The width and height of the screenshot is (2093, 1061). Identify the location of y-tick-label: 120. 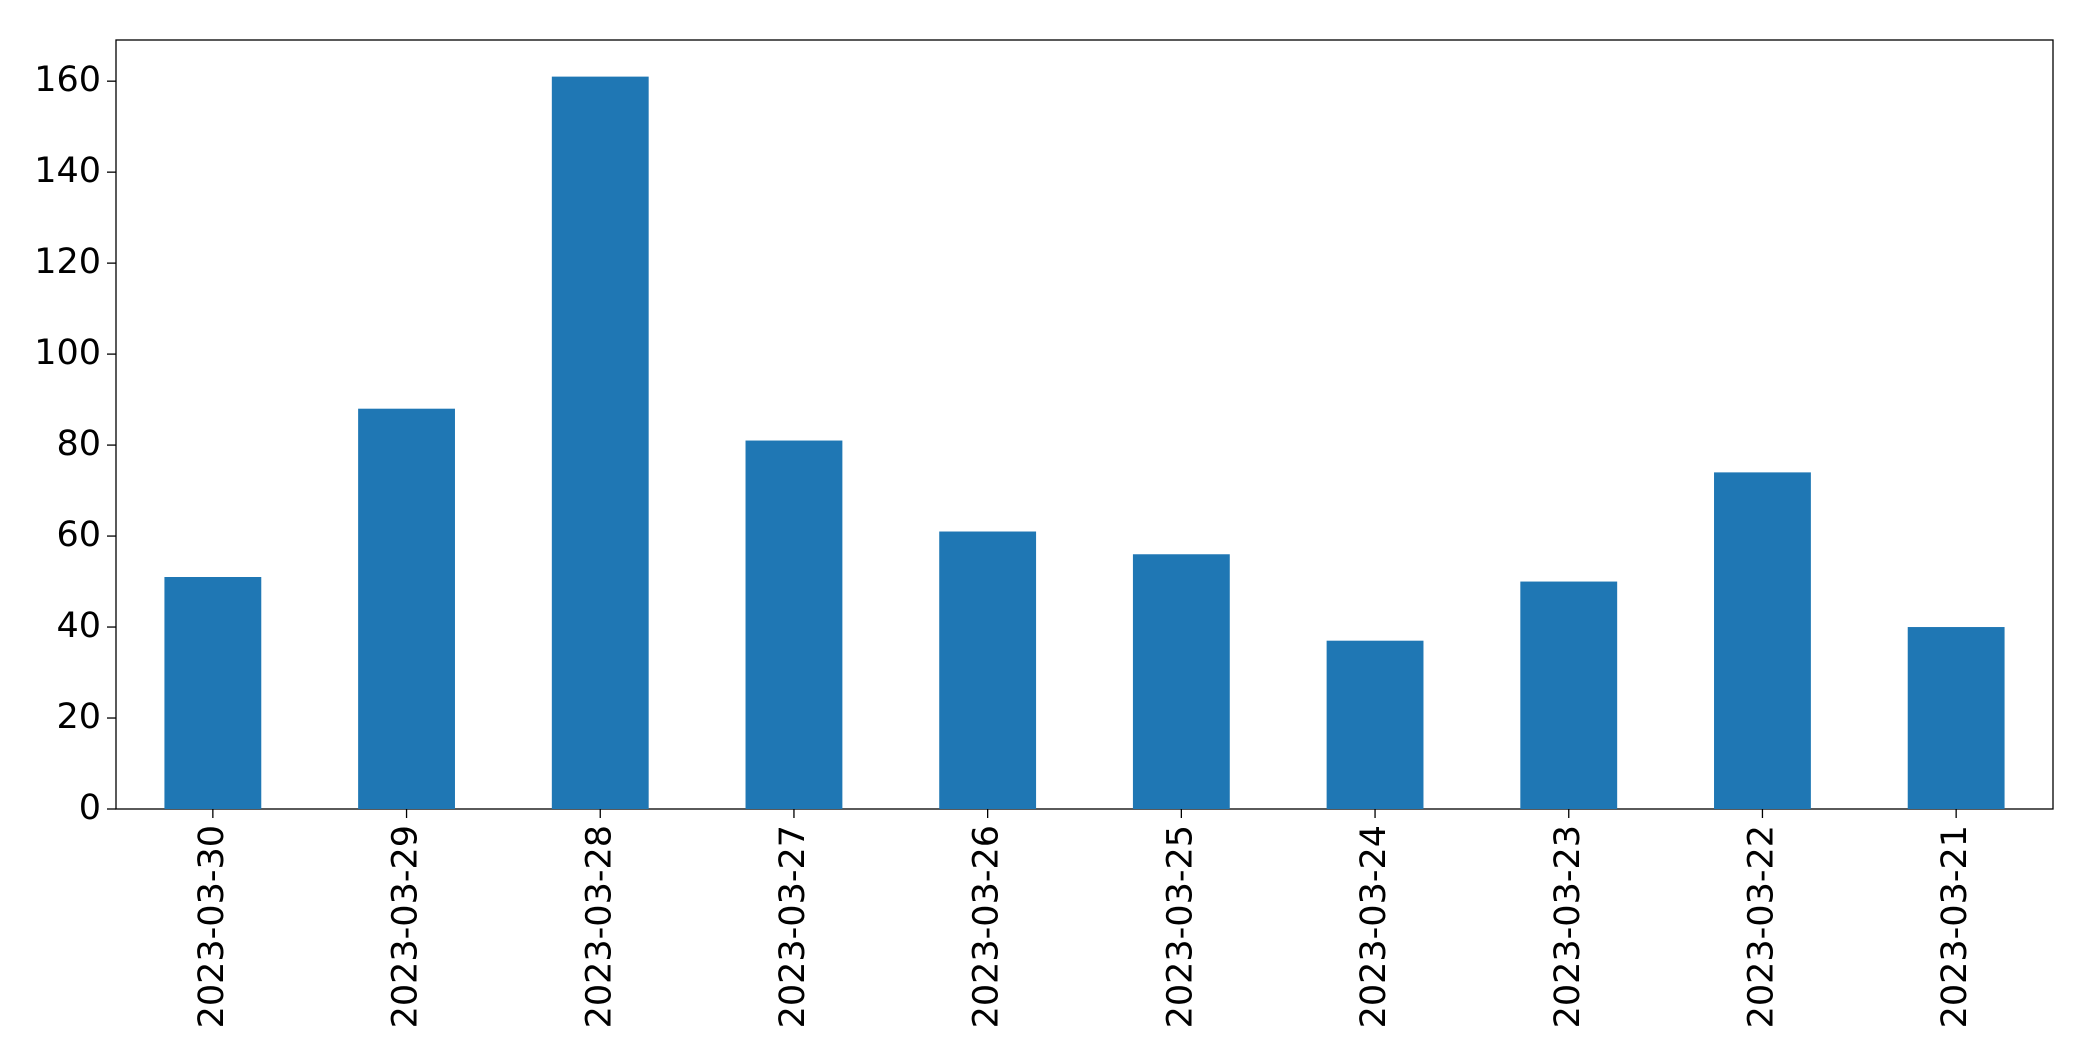
(67, 262).